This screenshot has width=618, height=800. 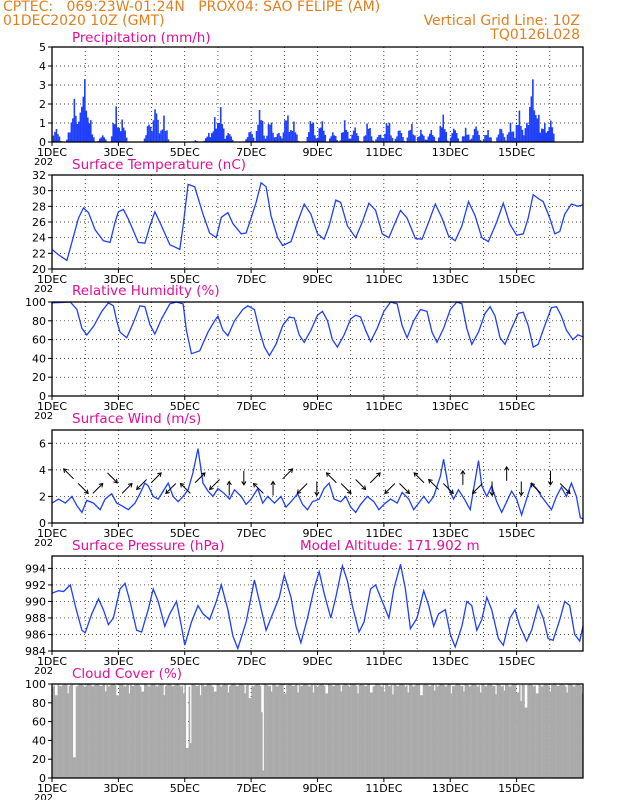 I want to click on y-tick-label: 22, so click(x=39, y=253).